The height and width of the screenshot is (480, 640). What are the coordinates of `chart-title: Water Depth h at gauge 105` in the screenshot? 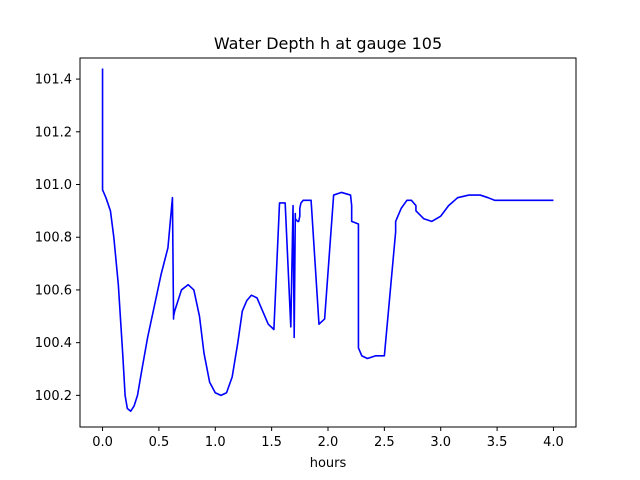 It's located at (328, 43).